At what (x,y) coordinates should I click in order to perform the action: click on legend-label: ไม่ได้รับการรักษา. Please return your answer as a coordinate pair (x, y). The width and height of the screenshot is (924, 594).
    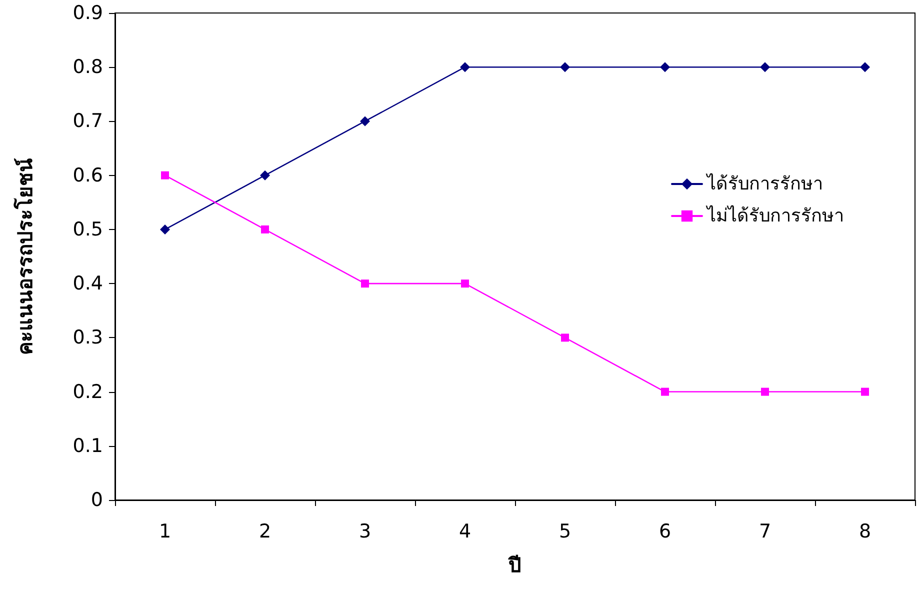
    Looking at the image, I should click on (774, 215).